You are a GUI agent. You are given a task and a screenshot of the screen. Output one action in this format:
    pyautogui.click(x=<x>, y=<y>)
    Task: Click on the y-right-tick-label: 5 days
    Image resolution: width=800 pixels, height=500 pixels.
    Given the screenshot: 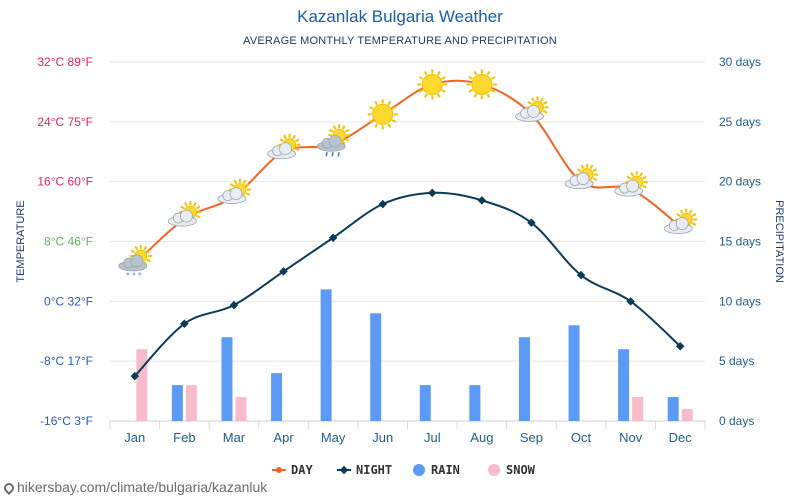 What is the action you would take?
    pyautogui.click(x=736, y=361)
    